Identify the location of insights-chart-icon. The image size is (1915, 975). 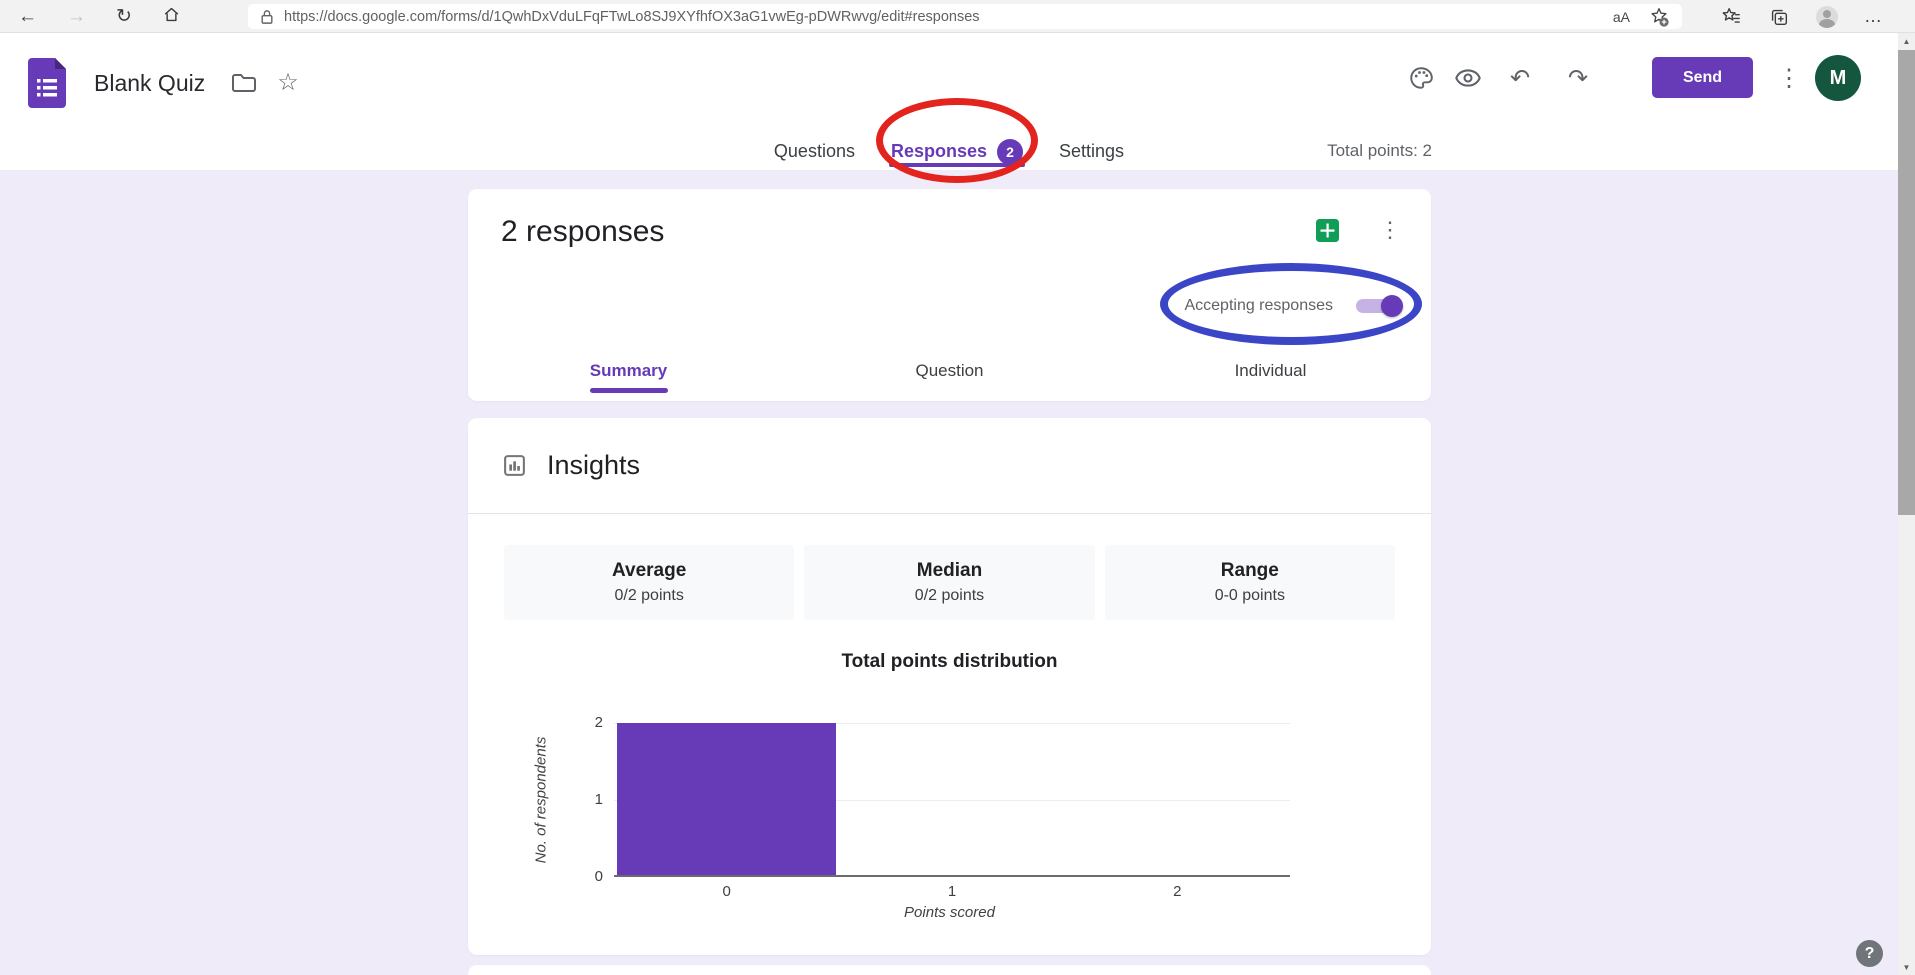
(514, 465).